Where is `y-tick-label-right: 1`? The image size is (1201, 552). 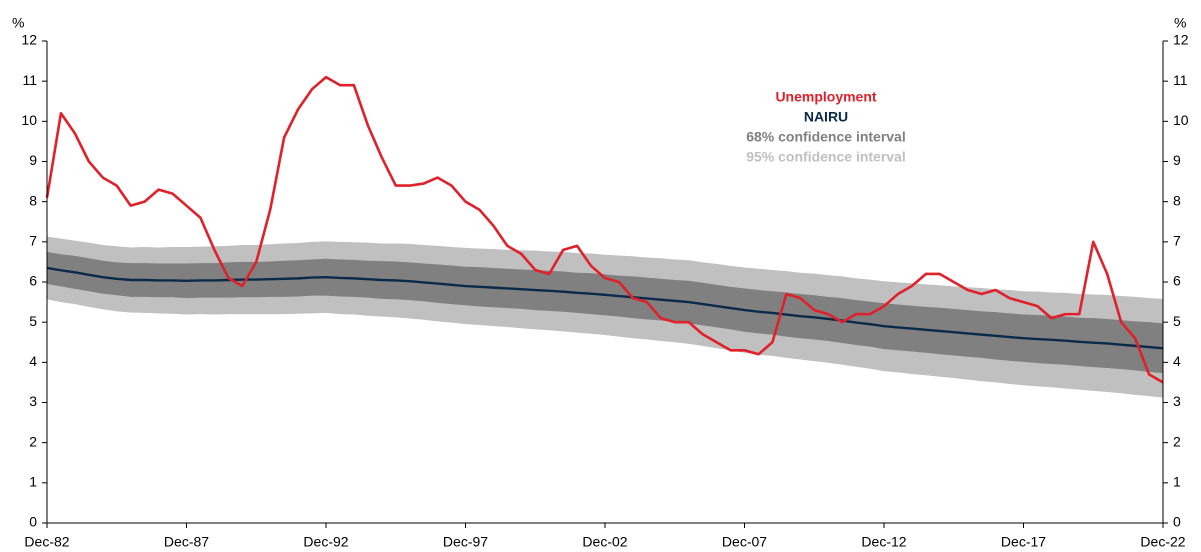 y-tick-label-right: 1 is located at coordinates (1177, 482).